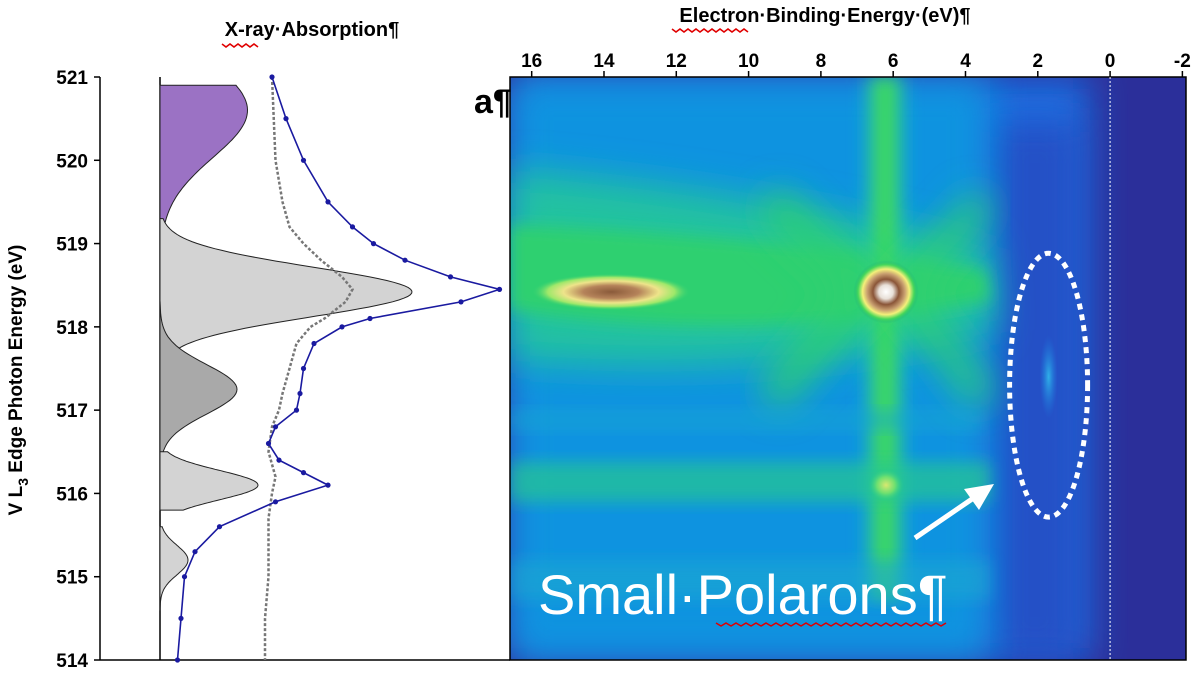 The height and width of the screenshot is (674, 1196). Describe the element at coordinates (72, 494) in the screenshot. I see `y-tick-label: 516` at that location.